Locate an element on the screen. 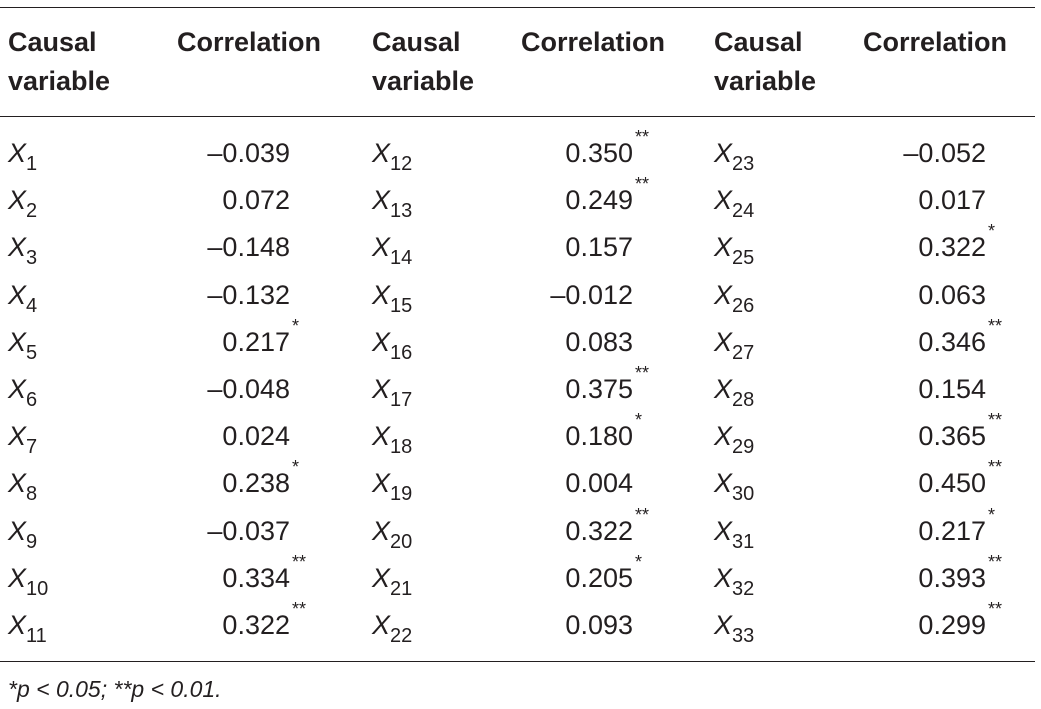 The height and width of the screenshot is (709, 1041). correlation-value: 0.017 is located at coordinates (952, 200).